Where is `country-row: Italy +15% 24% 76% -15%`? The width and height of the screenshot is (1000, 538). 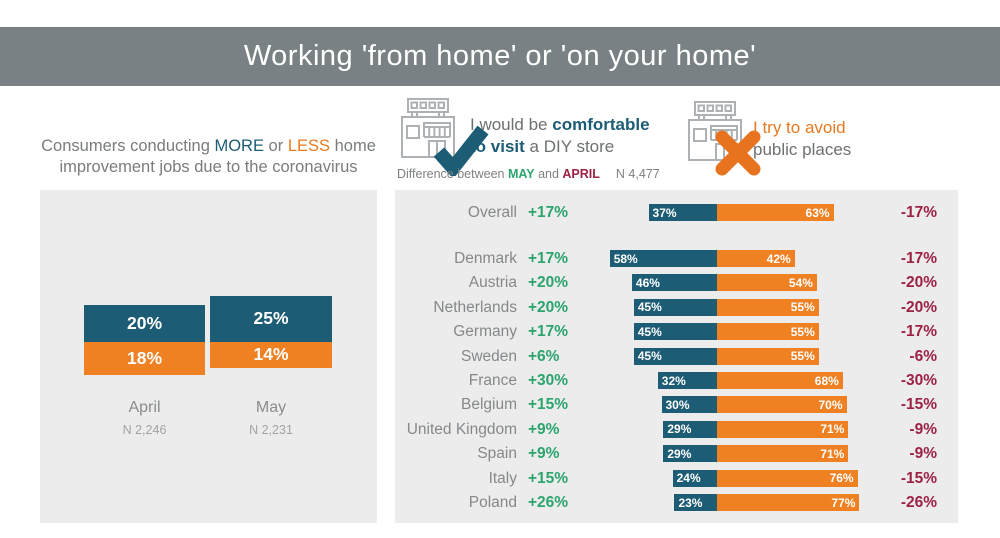
country-row: Italy +15% 24% 76% -15% is located at coordinates (676, 479).